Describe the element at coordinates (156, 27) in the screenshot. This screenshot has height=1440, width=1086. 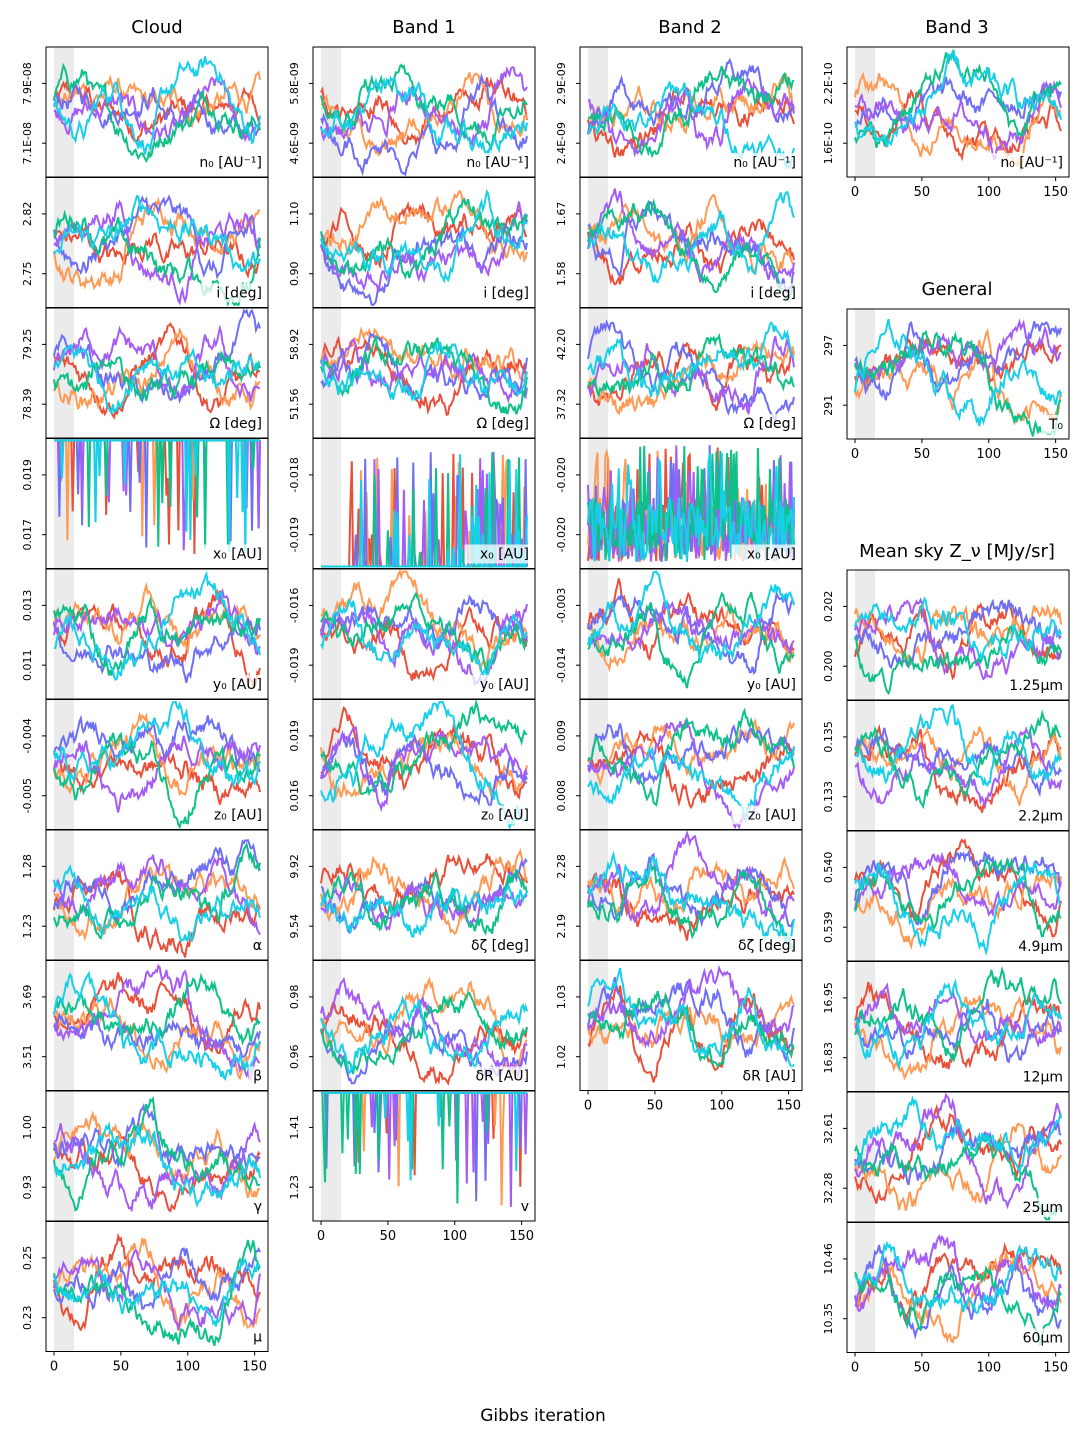
I see `column-title-cloud: Cloud` at that location.